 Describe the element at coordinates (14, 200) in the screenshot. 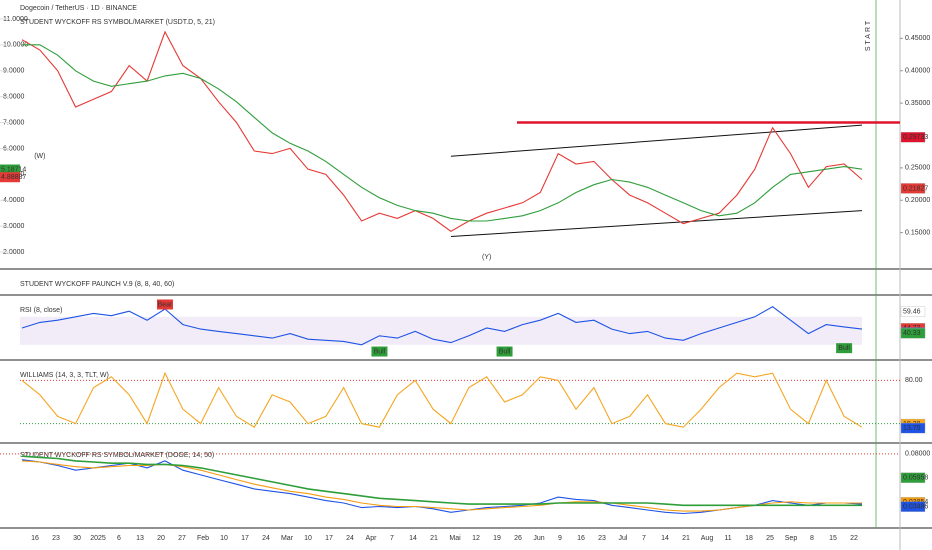

I see `y-tick-label: 4.0000` at that location.